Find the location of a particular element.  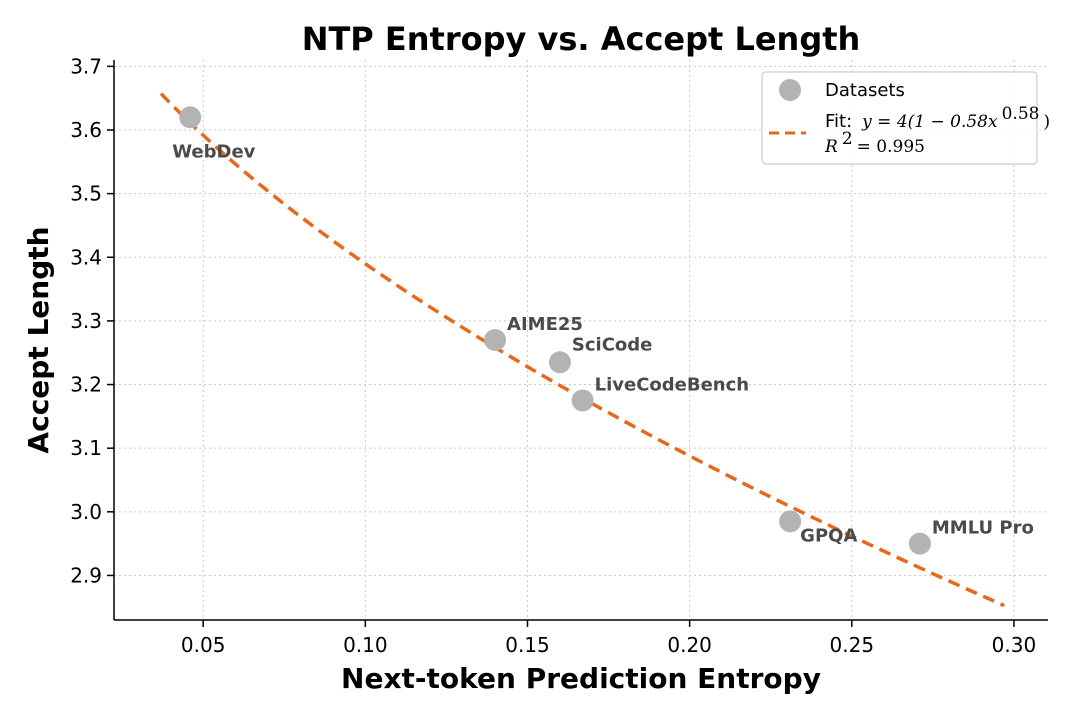

y-tick-label: 3.2 is located at coordinates (86, 385).